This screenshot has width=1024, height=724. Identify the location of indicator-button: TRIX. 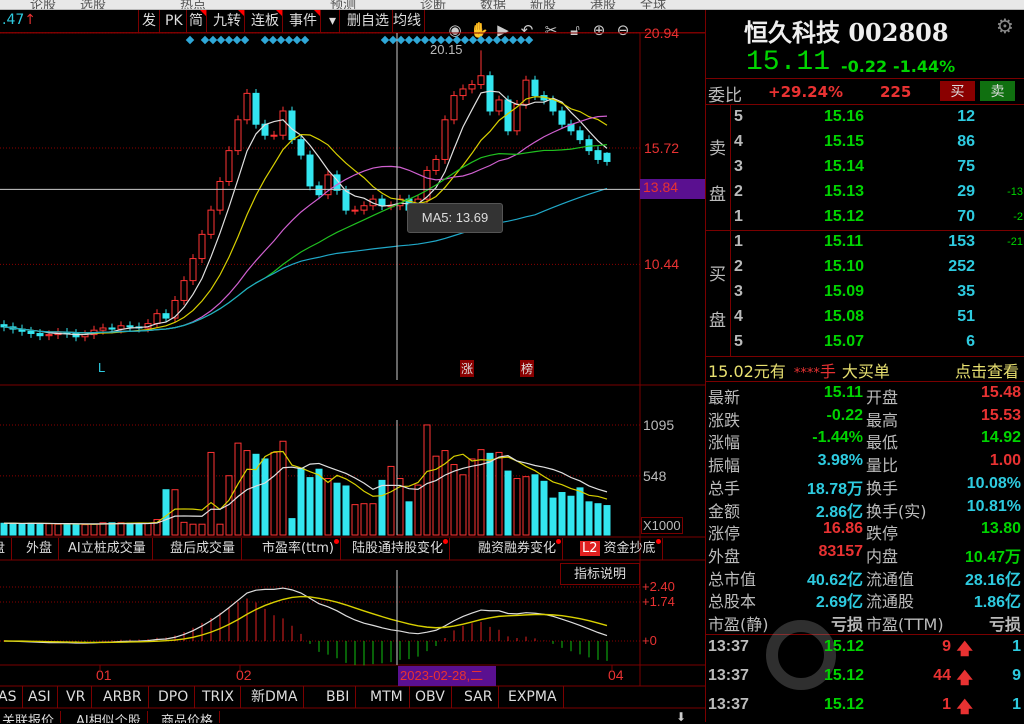
(218, 697).